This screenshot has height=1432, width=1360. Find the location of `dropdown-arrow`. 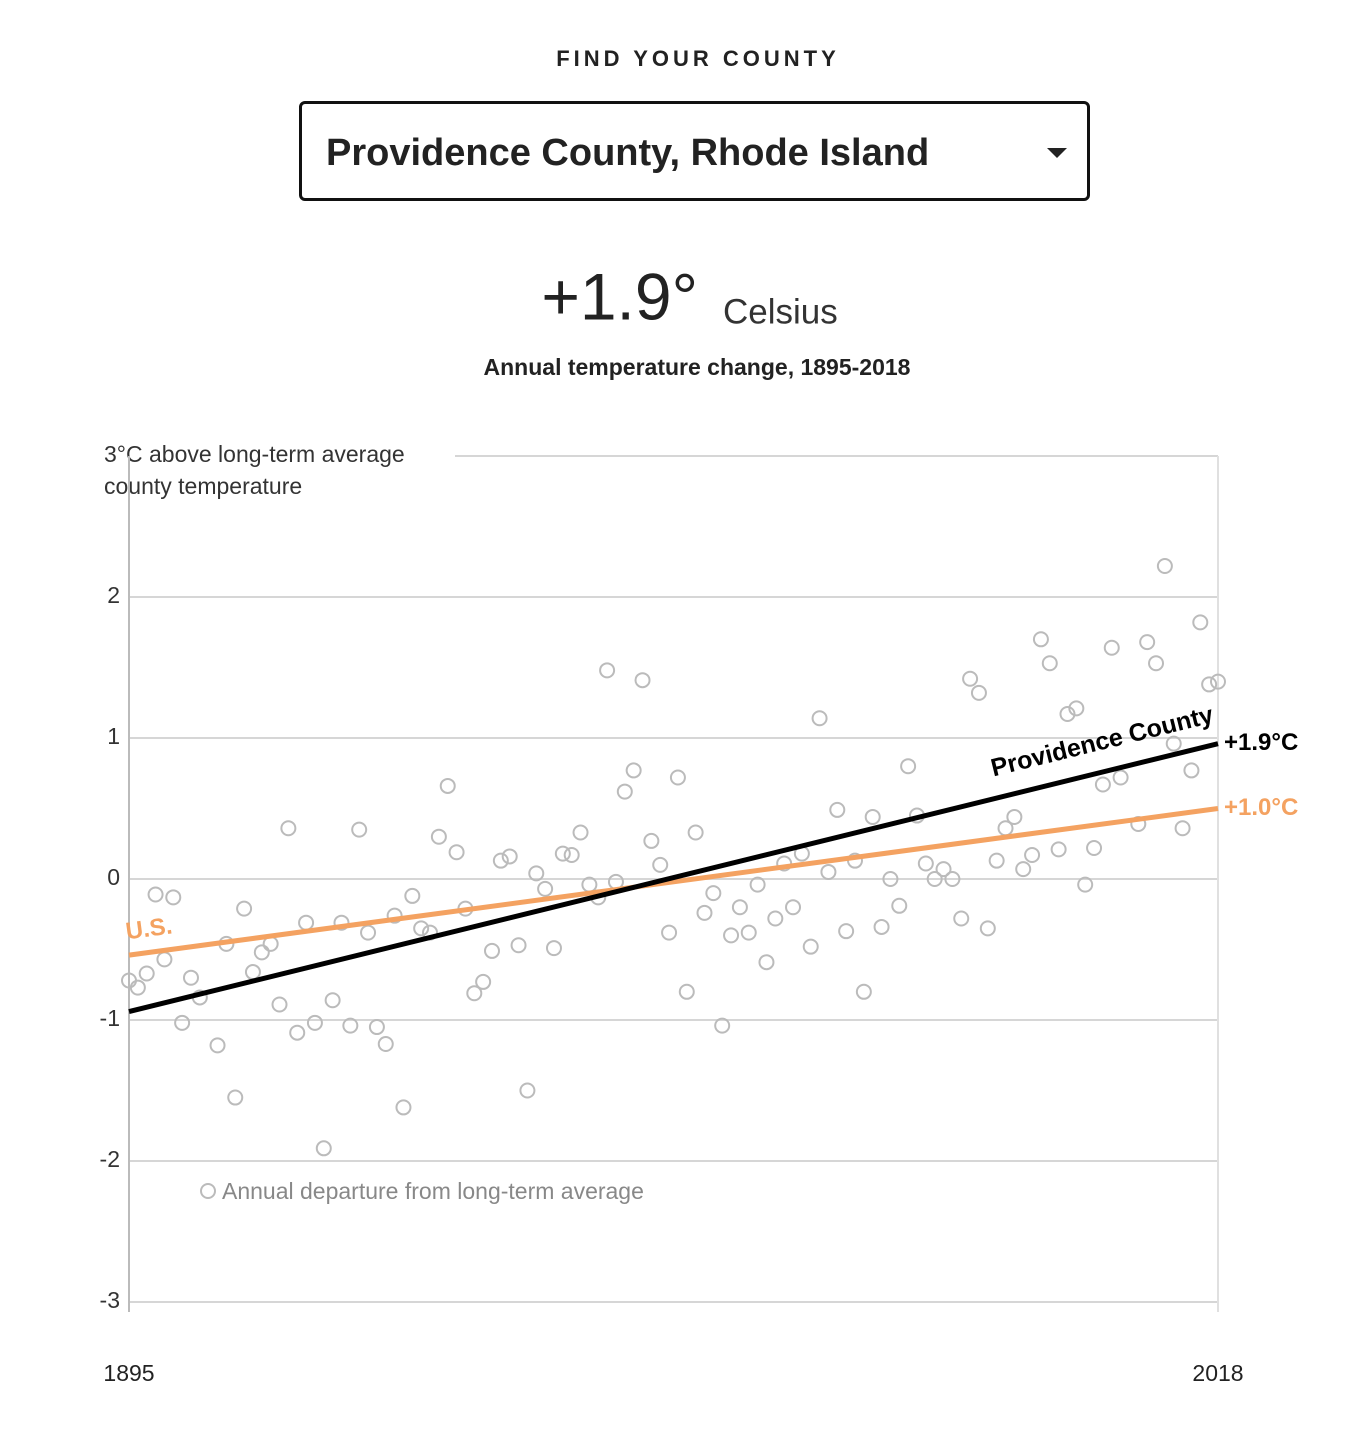

dropdown-arrow is located at coordinates (1057, 153).